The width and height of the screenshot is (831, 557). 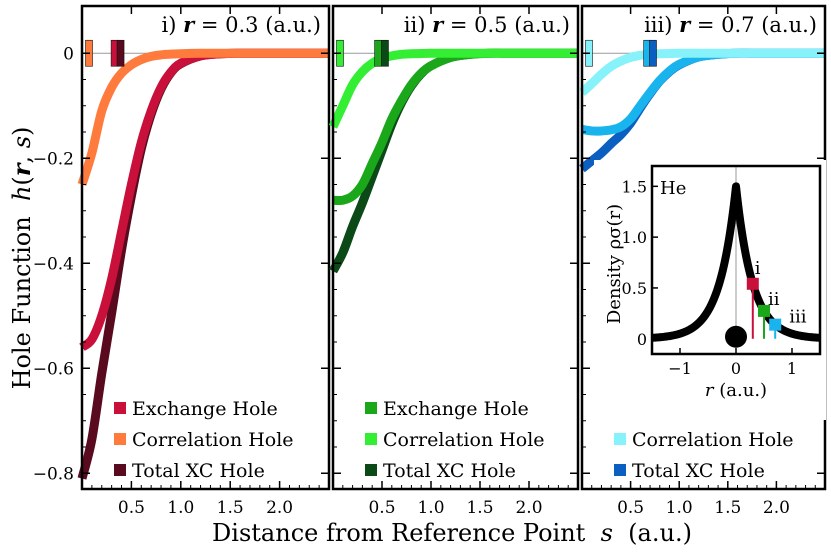 I want to click on inset-x-tick-label: 1, so click(x=792, y=368).